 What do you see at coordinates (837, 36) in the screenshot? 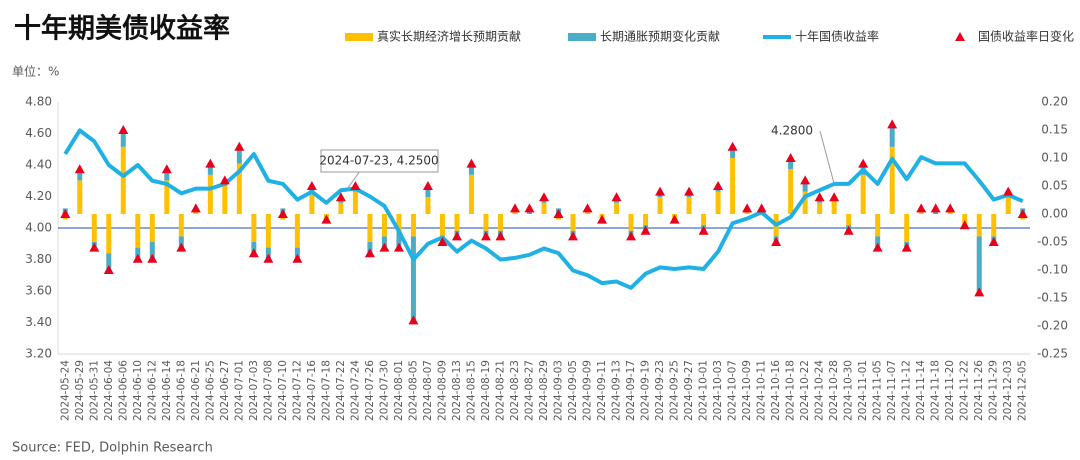
I see `legend-label: 十年国债收益率` at bounding box center [837, 36].